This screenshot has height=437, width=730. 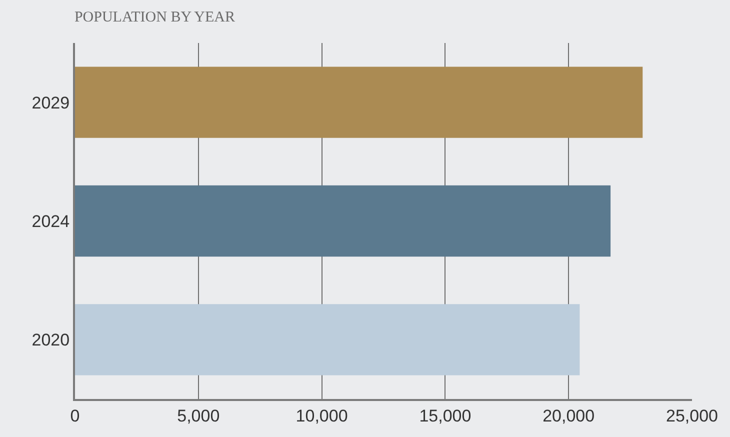 I want to click on x-tick-label: 25,000, so click(x=692, y=416).